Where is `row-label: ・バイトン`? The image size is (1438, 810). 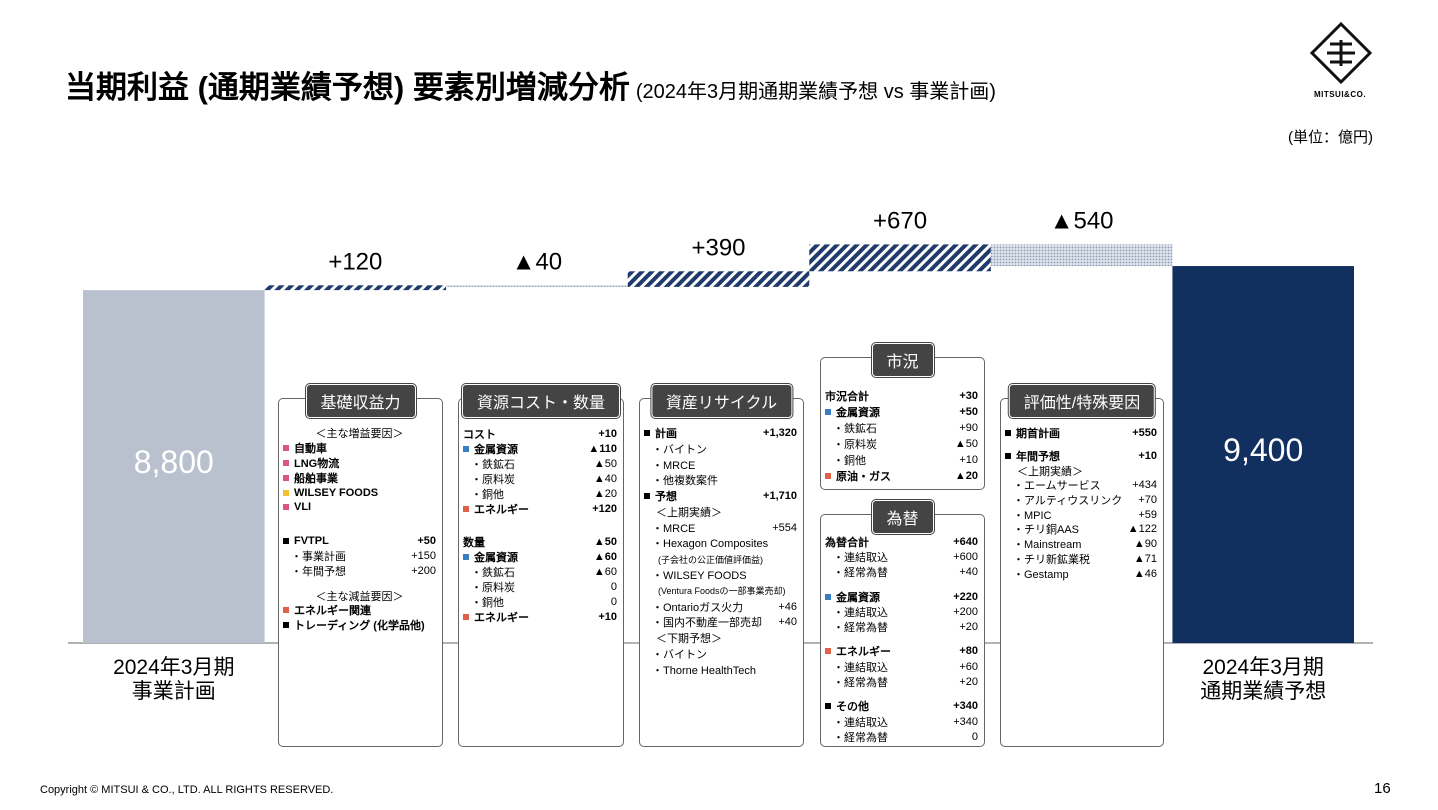 row-label: ・バイトン is located at coordinates (679, 655).